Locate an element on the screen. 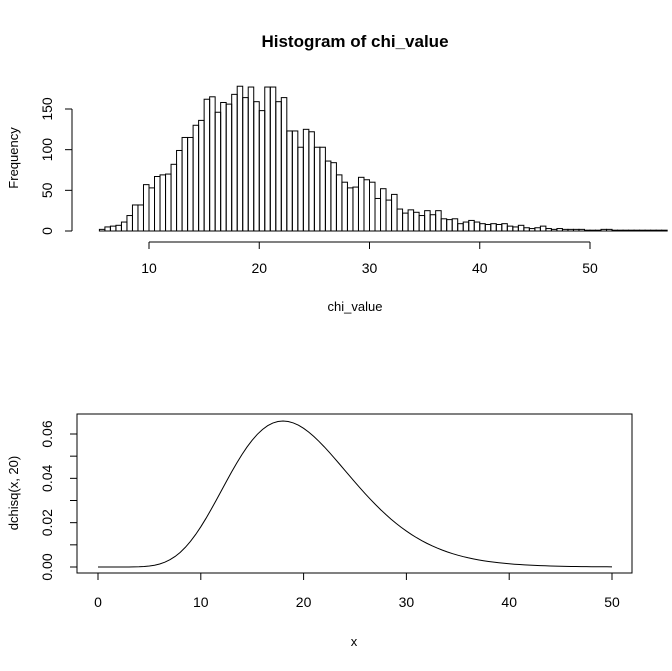 The image size is (672, 671). histogram-x-tick-label: 20 is located at coordinates (259, 268).